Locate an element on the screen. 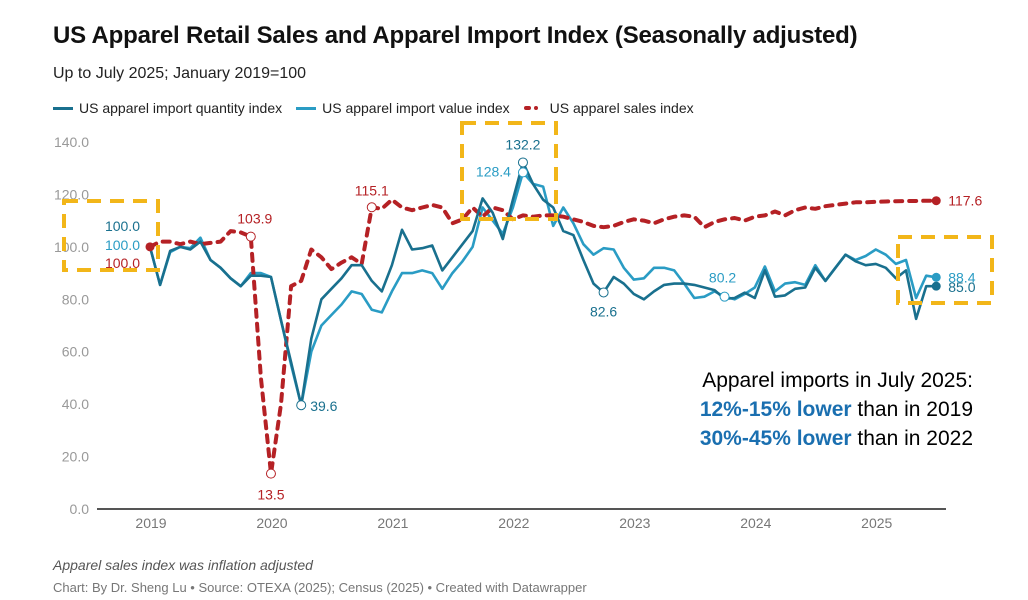 This screenshot has height=600, width=1028. data-label: 103.9 is located at coordinates (254, 219).